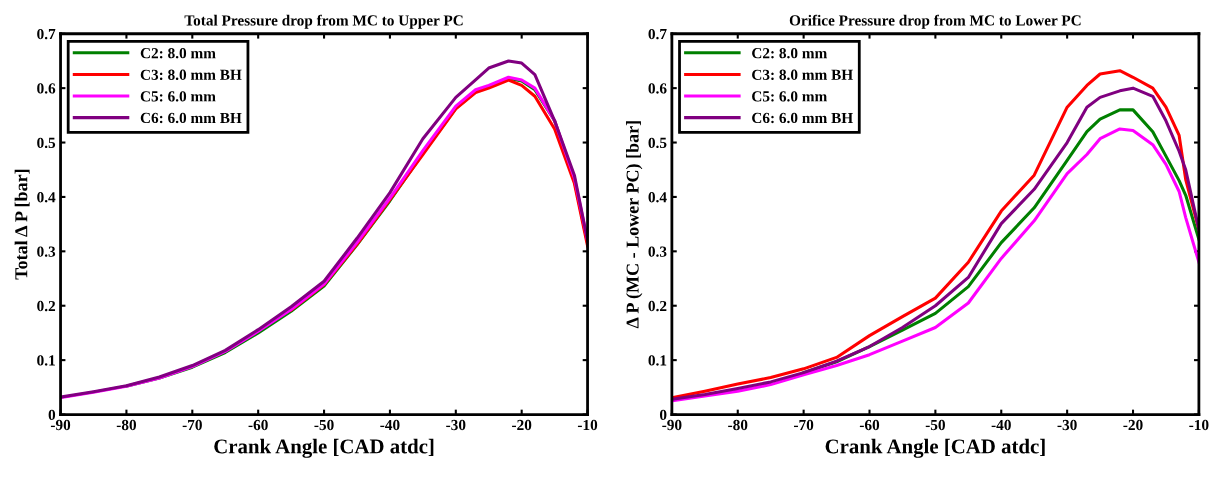 This screenshot has height=482, width=1211. I want to click on chart-title: Total Pressure drop from MC to Upper PC, so click(323, 21).